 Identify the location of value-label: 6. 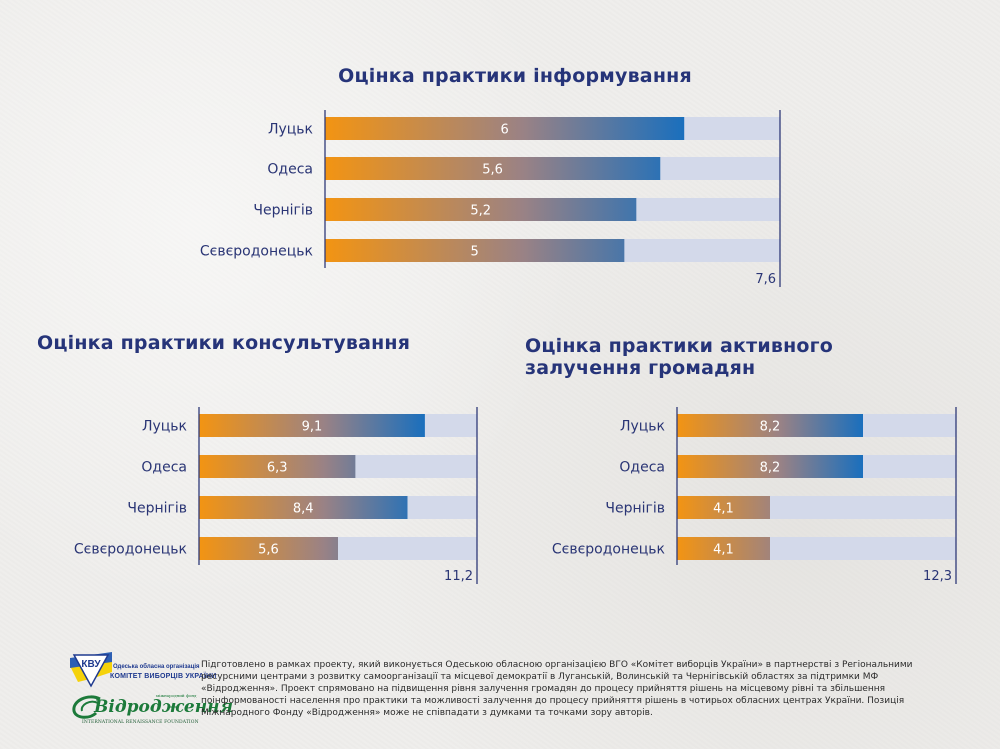
(504, 130).